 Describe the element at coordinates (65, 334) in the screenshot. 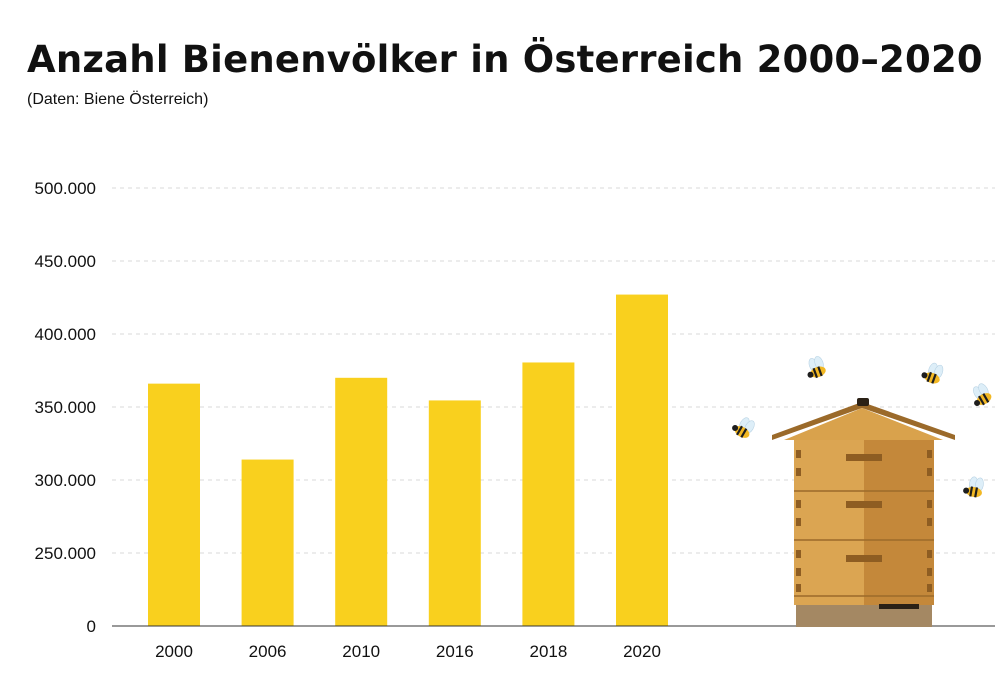

I see `y-tick-label: 400.000` at that location.